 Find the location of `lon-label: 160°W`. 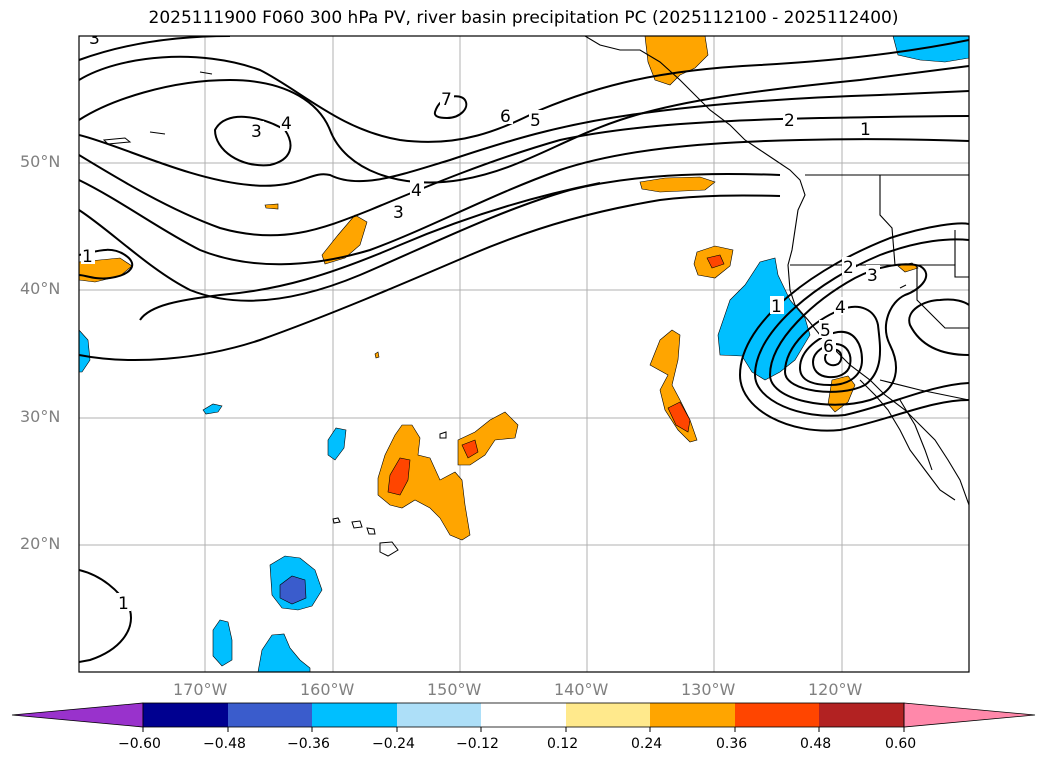

lon-label: 160°W is located at coordinates (327, 689).